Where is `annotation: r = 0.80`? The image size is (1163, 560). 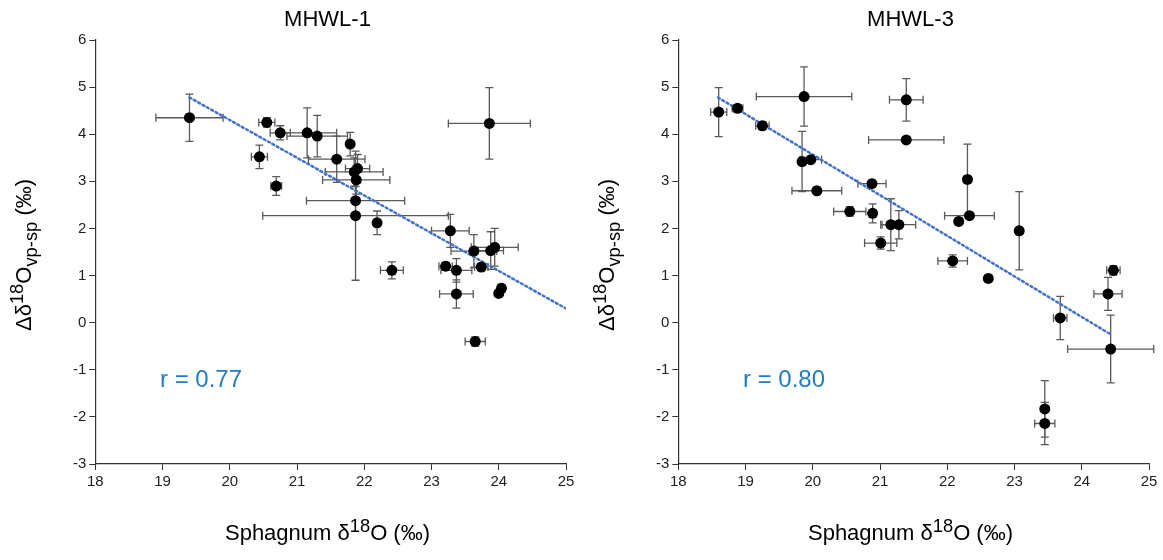
annotation: r = 0.80 is located at coordinates (784, 379).